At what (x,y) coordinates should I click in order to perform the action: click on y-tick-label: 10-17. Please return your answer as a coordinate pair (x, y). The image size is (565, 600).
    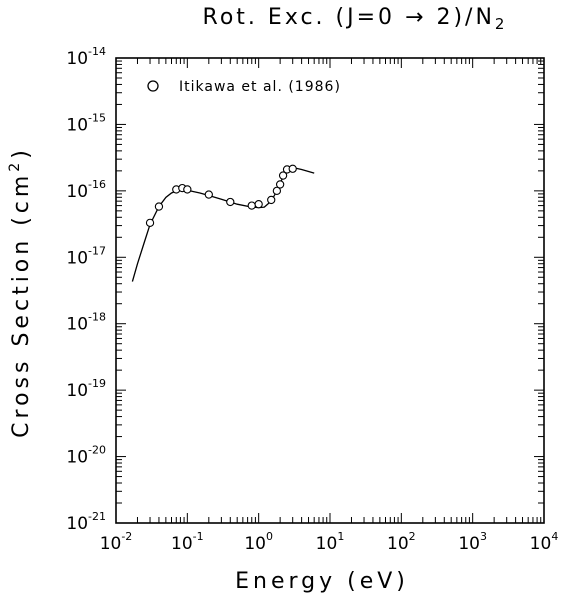
    Looking at the image, I should click on (86, 256).